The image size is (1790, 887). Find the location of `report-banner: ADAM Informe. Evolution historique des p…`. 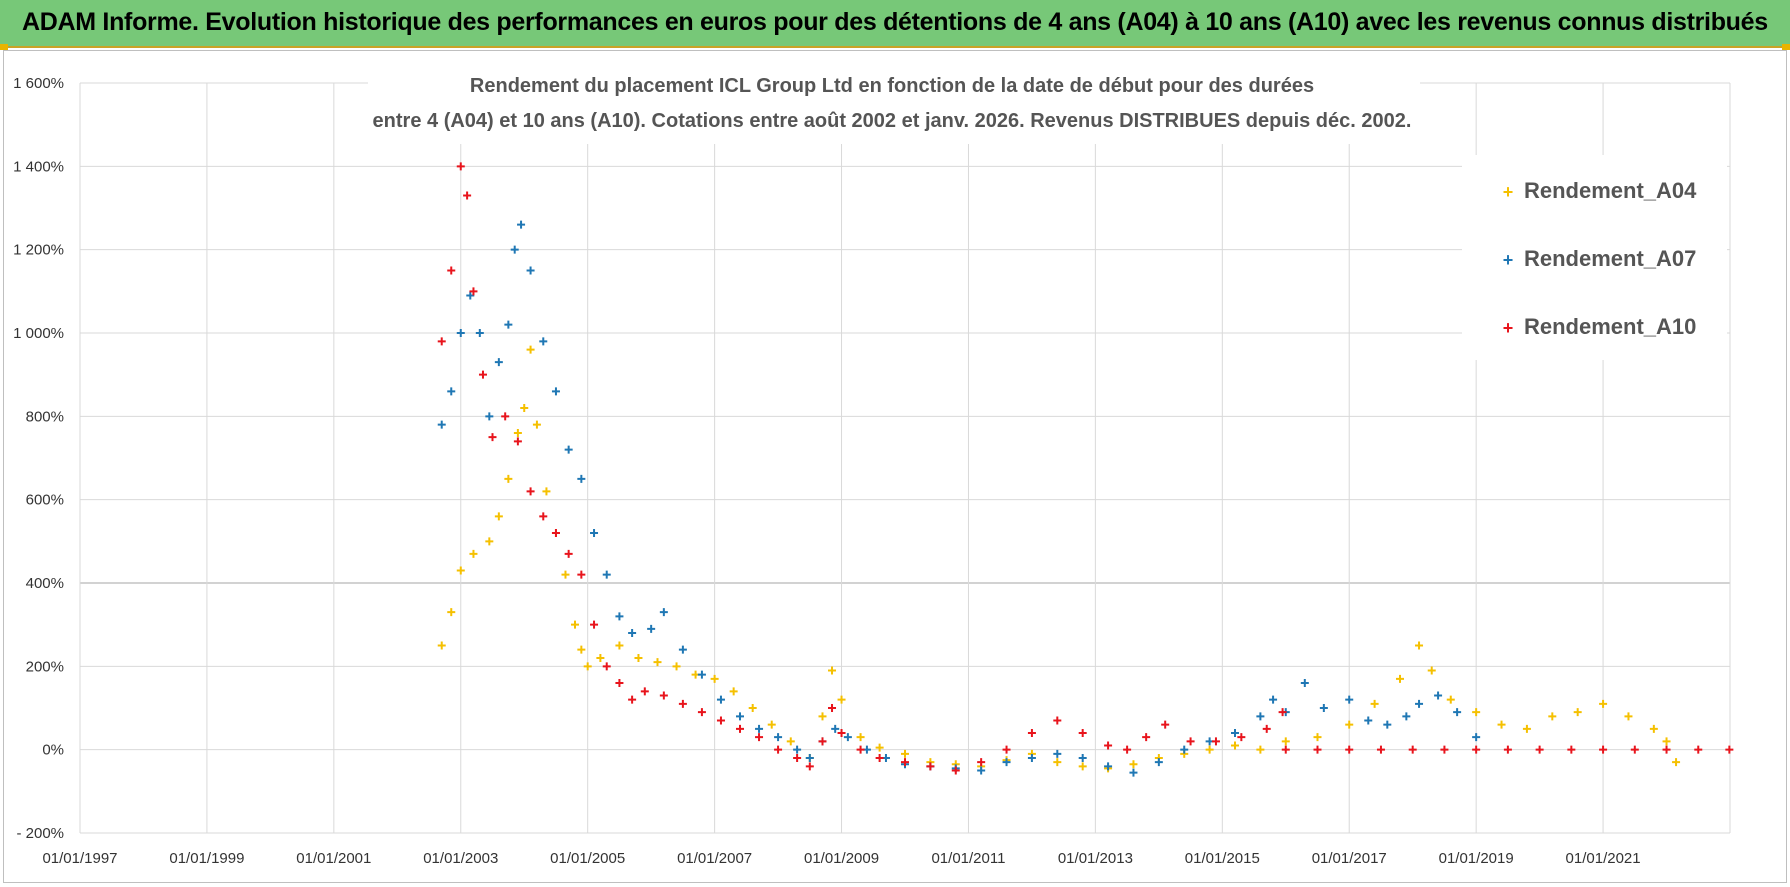

report-banner: ADAM Informe. Evolution historique des p… is located at coordinates (895, 24).